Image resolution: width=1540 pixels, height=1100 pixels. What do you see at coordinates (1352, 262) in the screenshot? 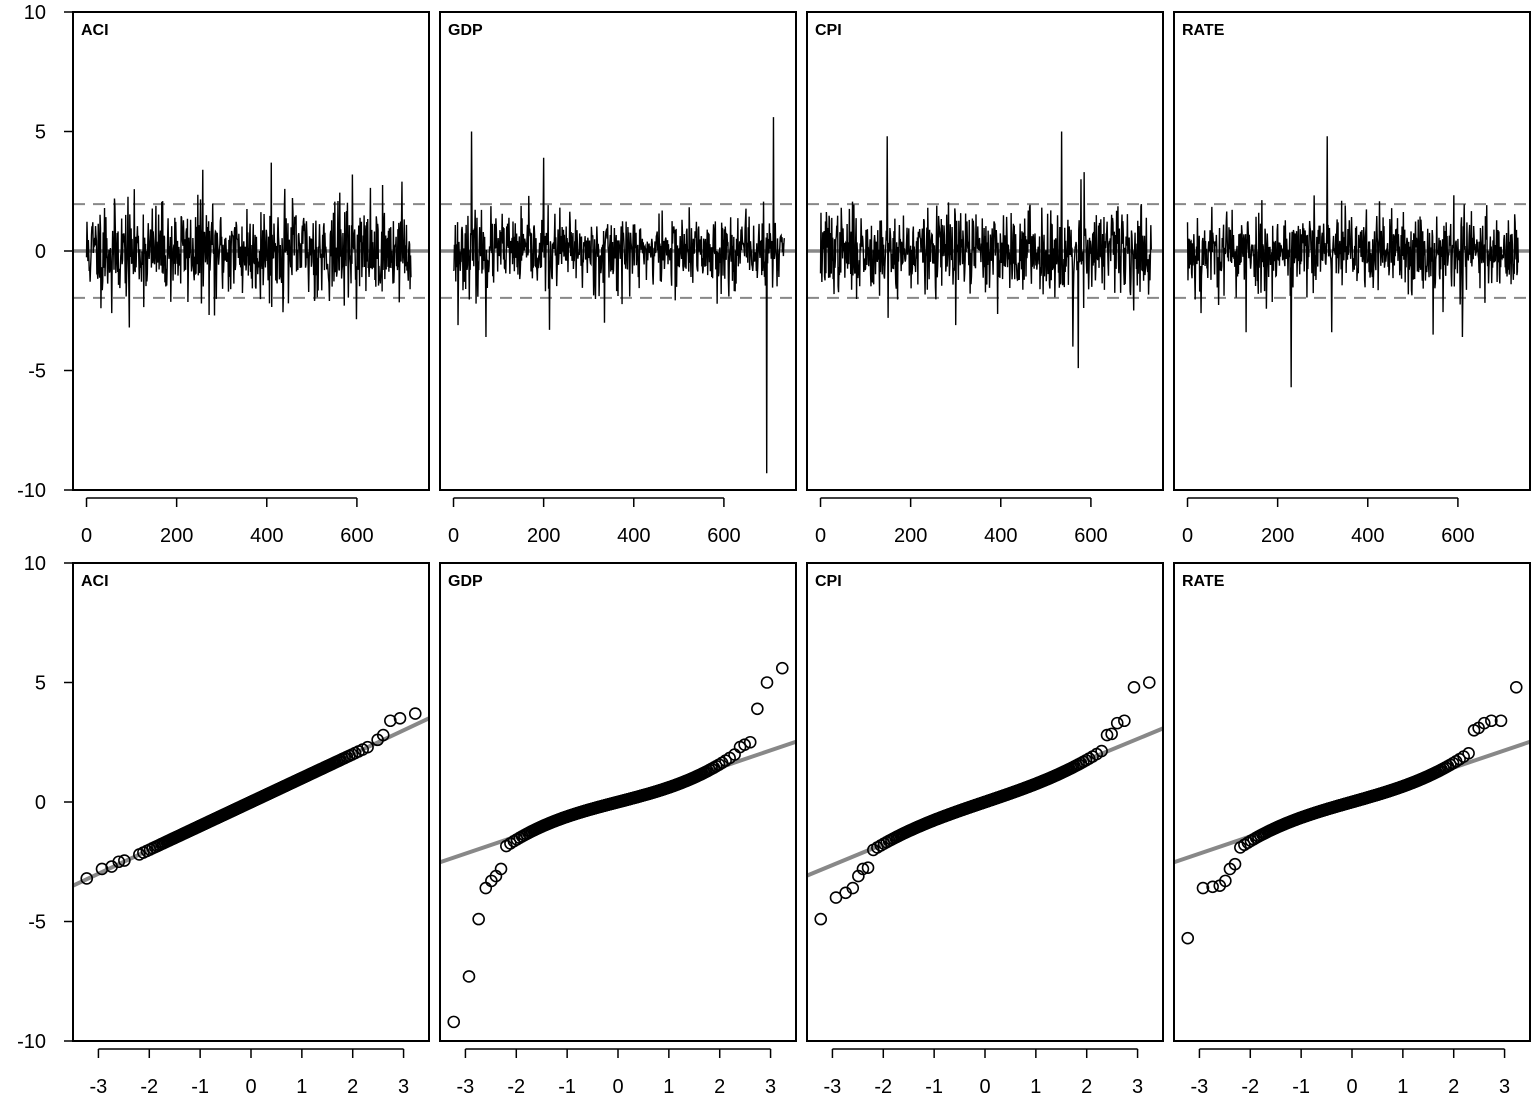
I see `series-line-rate` at bounding box center [1352, 262].